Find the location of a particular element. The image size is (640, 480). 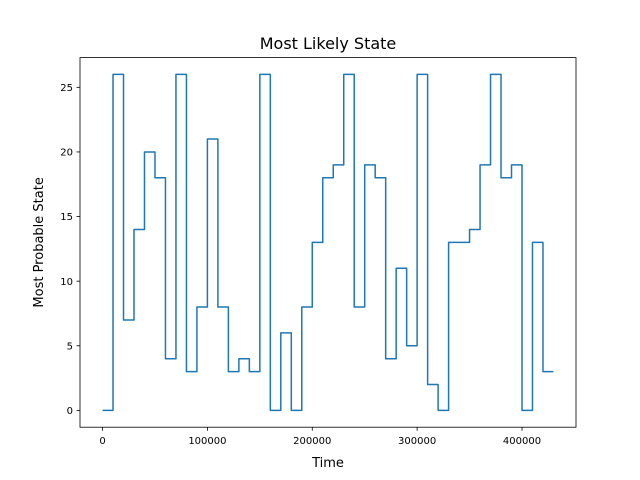

x-tick-label: 100000 is located at coordinates (207, 441).